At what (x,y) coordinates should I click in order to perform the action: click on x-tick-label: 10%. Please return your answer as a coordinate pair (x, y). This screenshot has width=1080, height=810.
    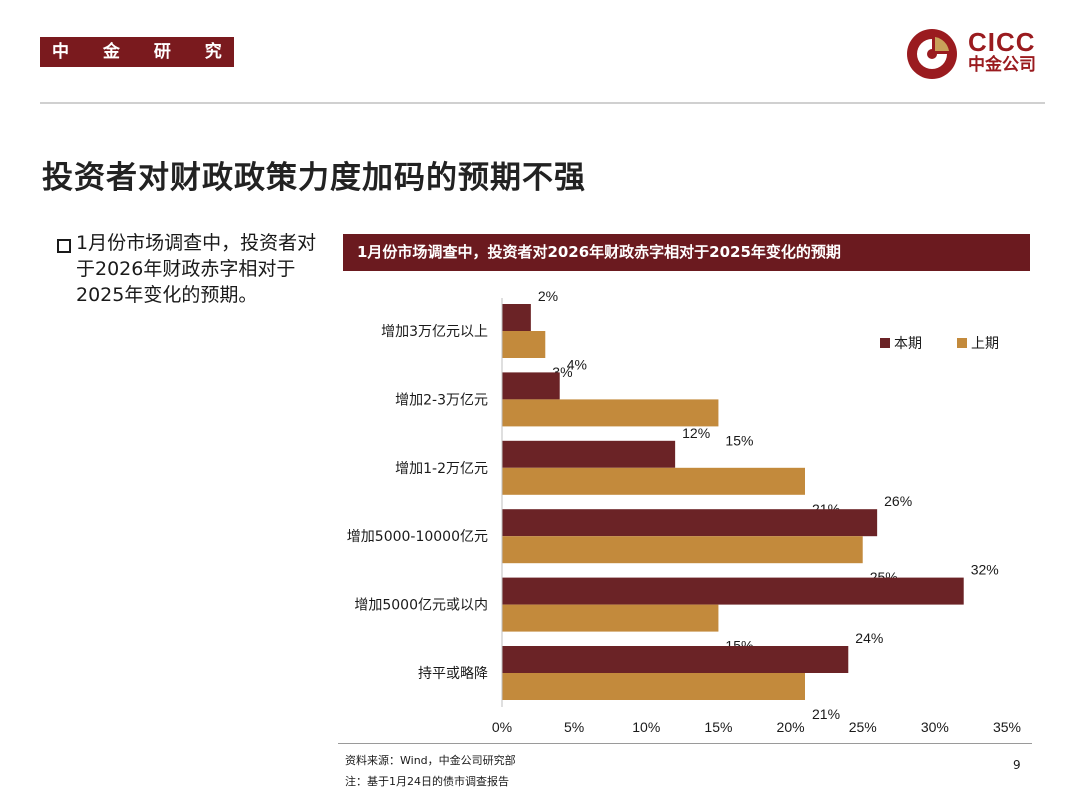
    Looking at the image, I should click on (646, 727).